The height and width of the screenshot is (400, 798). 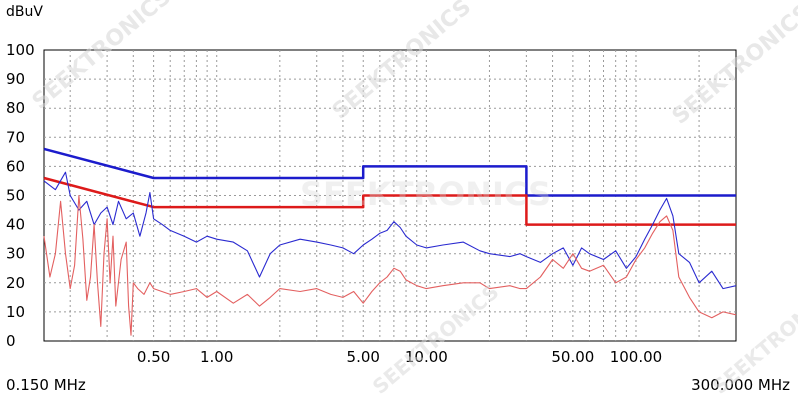 I want to click on y-tick-label: 50, so click(x=15, y=196).